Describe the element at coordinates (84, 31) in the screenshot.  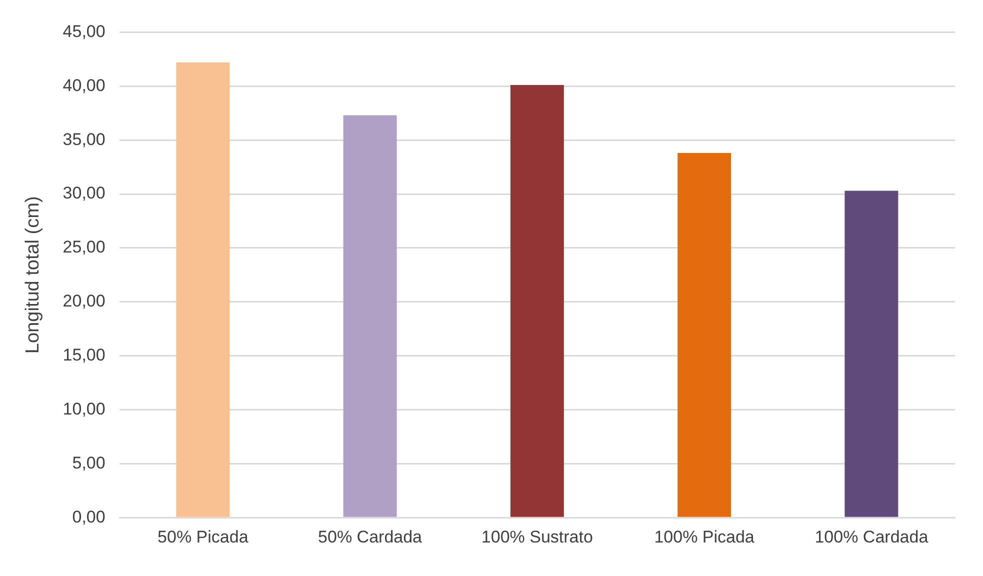
I see `y-tick-label: 45,00` at that location.